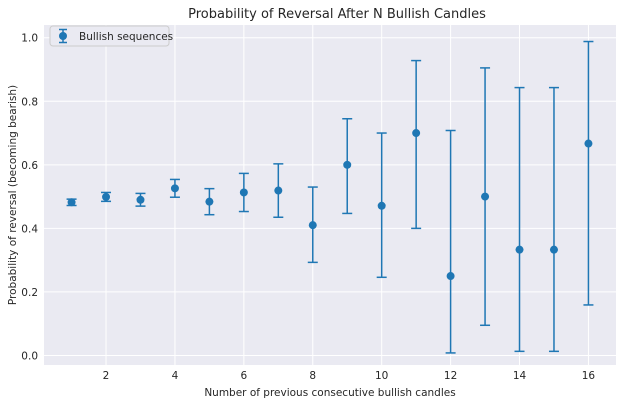  I want to click on x-tick-label: 12, so click(450, 376).